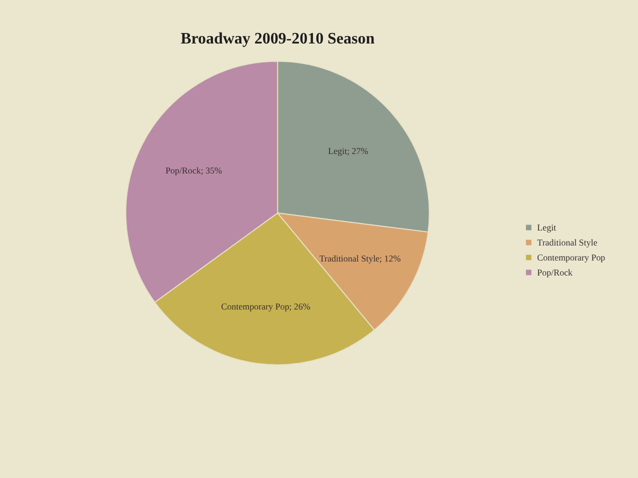 The width and height of the screenshot is (638, 478). I want to click on data-label: Contemporary Pop; 26%, so click(266, 306).